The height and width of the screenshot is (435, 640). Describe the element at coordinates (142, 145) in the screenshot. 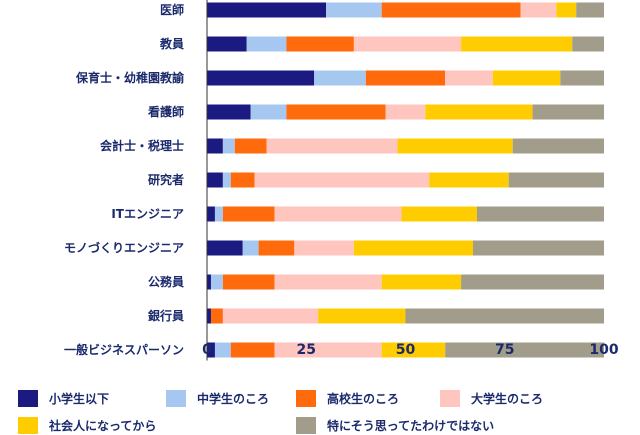

I see `category-label: 会計士・税理士` at that location.